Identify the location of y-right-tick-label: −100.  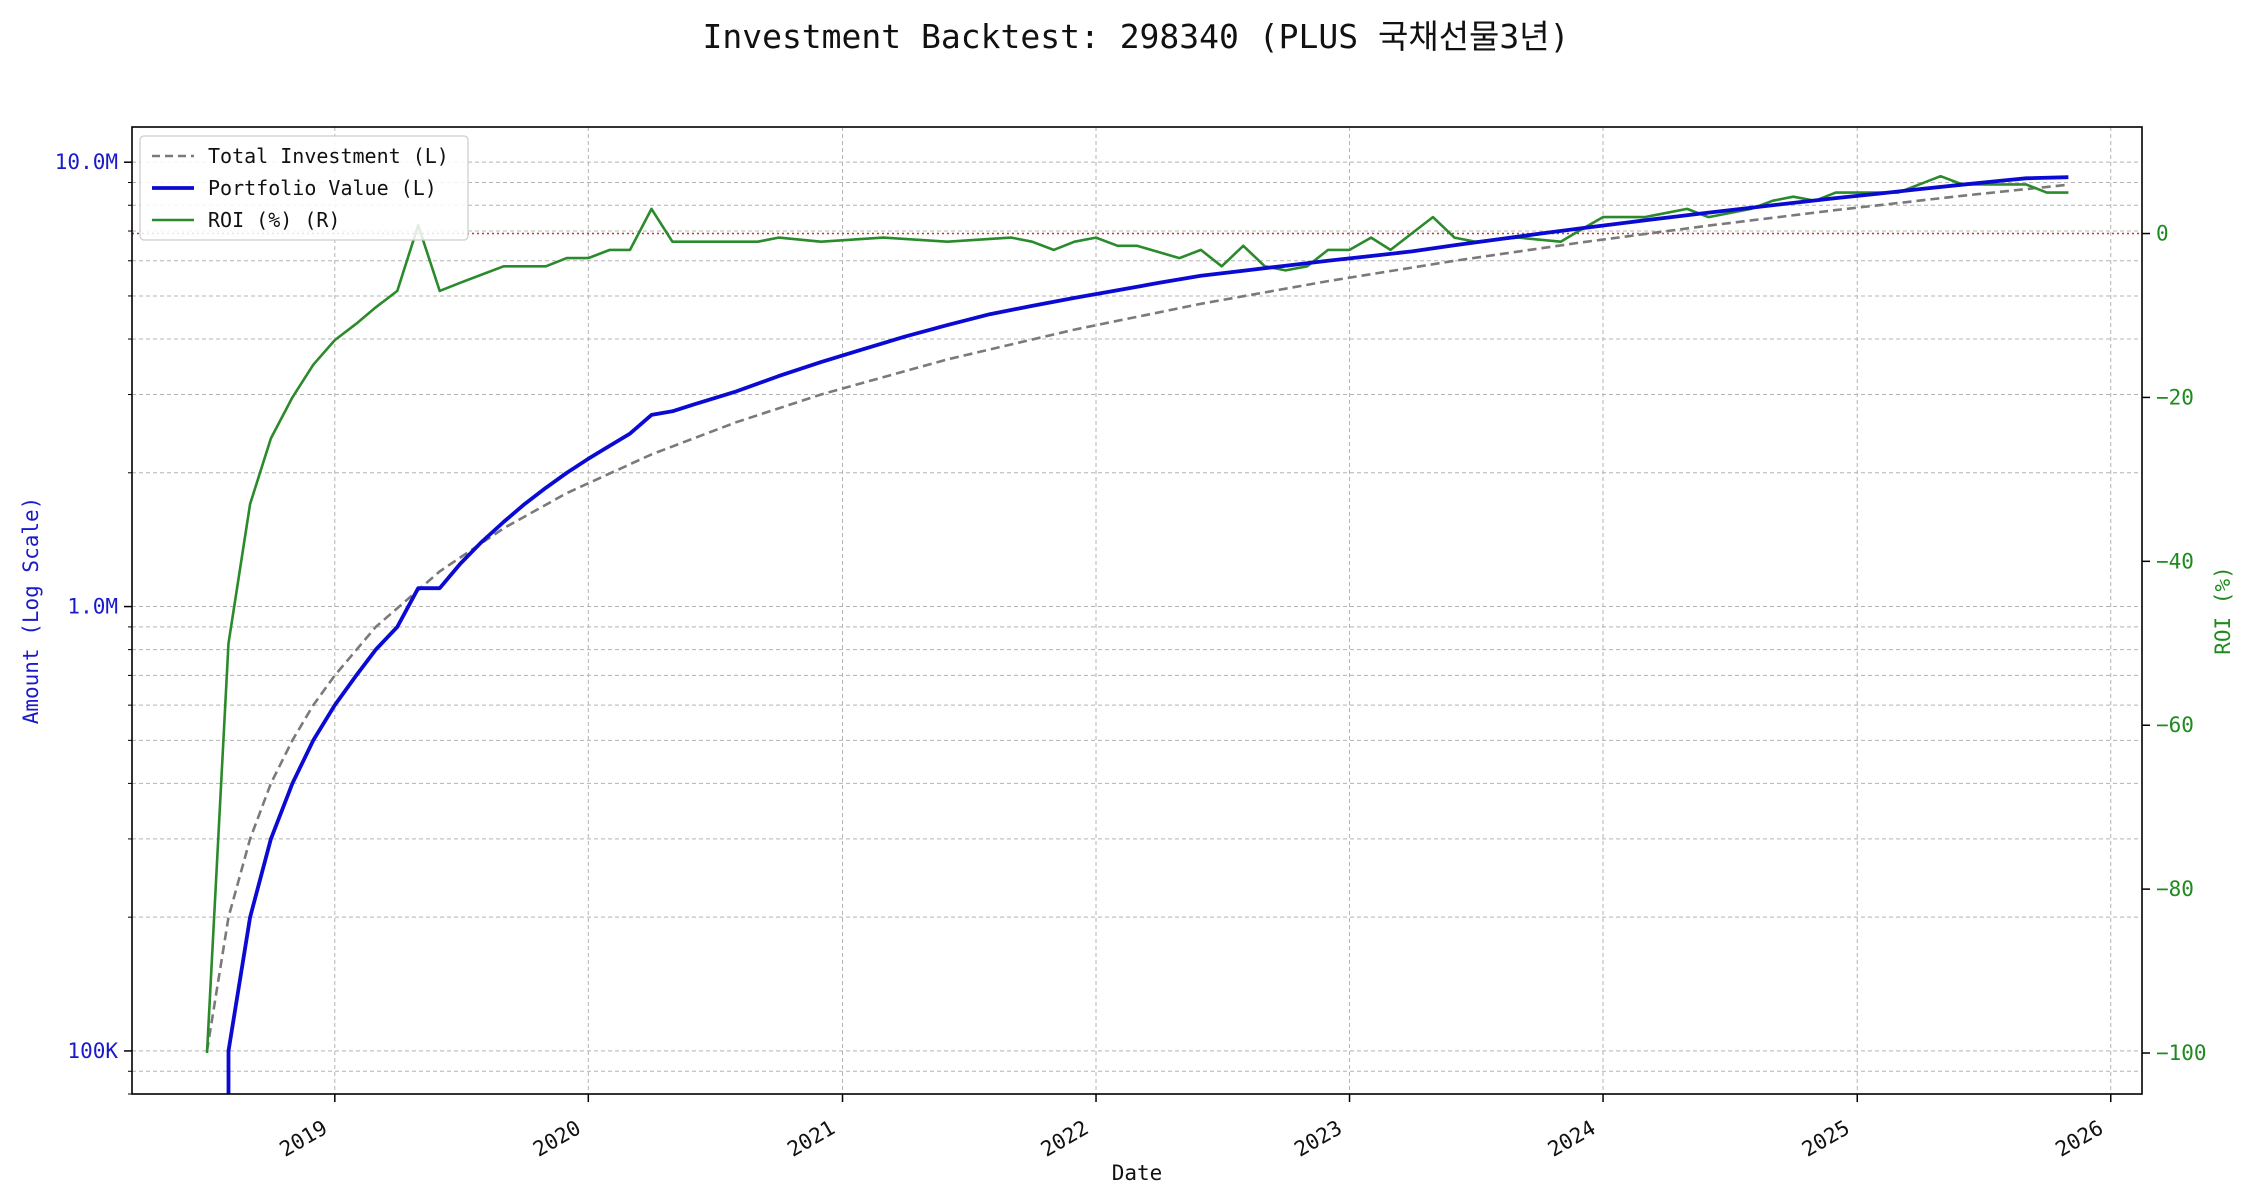
(2181, 1053).